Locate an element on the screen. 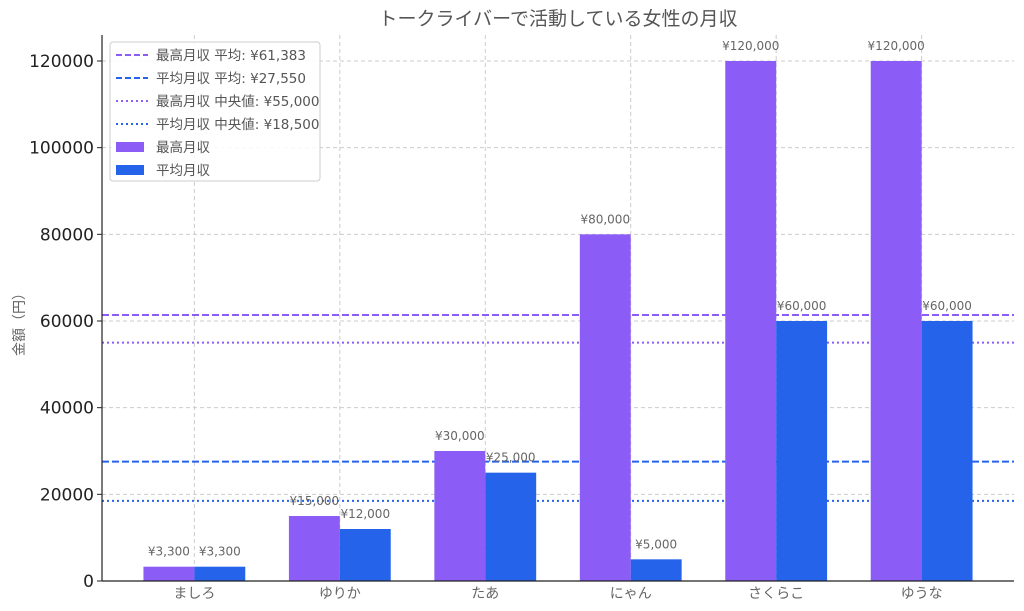 Image resolution: width=1024 pixels, height=611 pixels. legend-label: 最高月収 is located at coordinates (183, 147).